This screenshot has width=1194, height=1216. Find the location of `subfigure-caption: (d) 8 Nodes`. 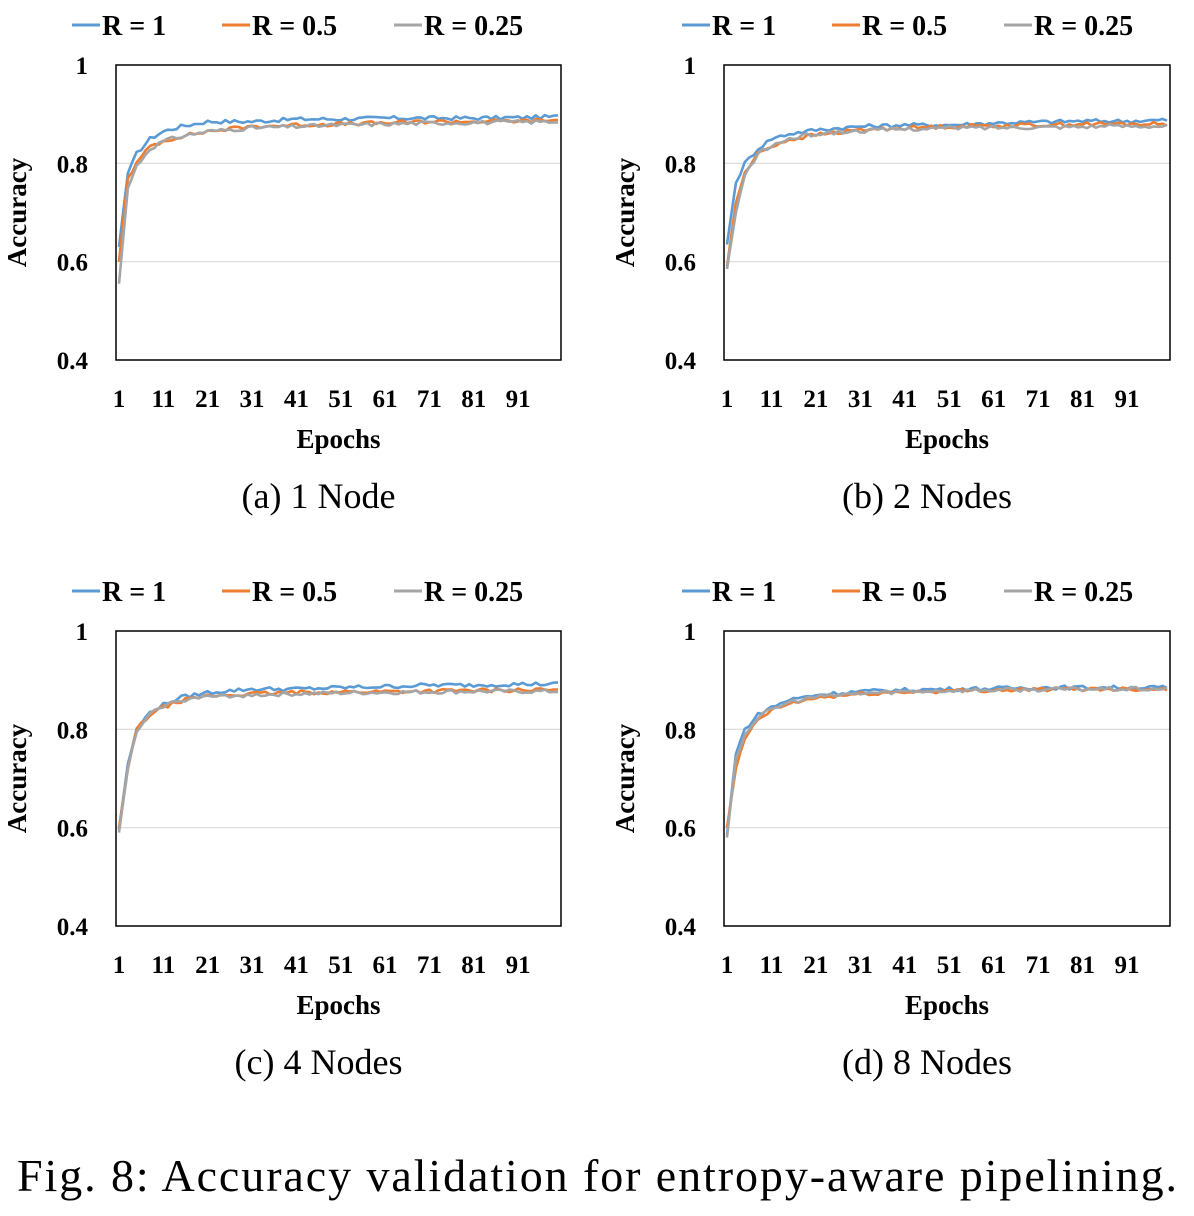

subfigure-caption: (d) 8 Nodes is located at coordinates (927, 1062).